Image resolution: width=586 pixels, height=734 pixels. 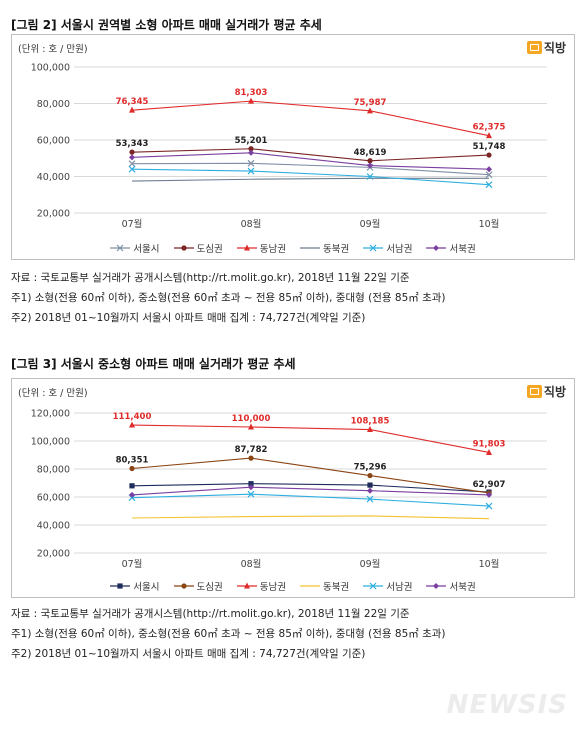 I want to click on data-label: 80,351, so click(x=132, y=461).